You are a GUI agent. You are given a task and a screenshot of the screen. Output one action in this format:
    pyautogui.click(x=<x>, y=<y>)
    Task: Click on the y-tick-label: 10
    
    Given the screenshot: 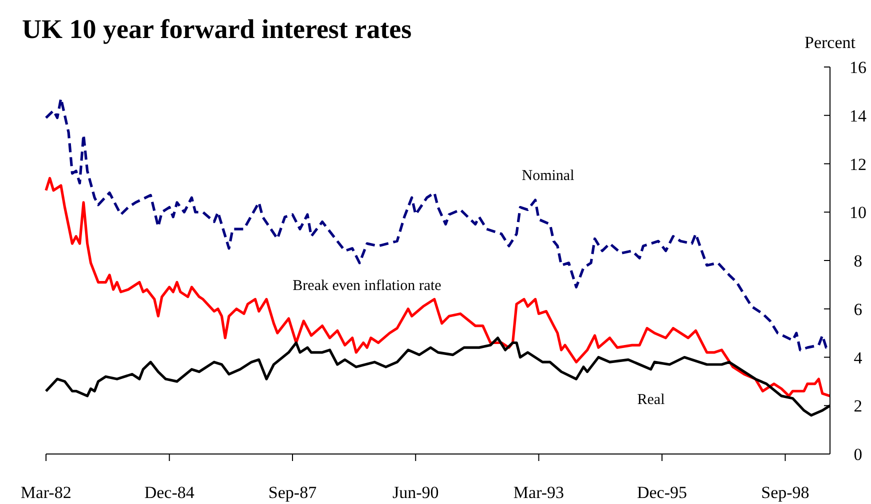 What is the action you would take?
    pyautogui.click(x=858, y=212)
    